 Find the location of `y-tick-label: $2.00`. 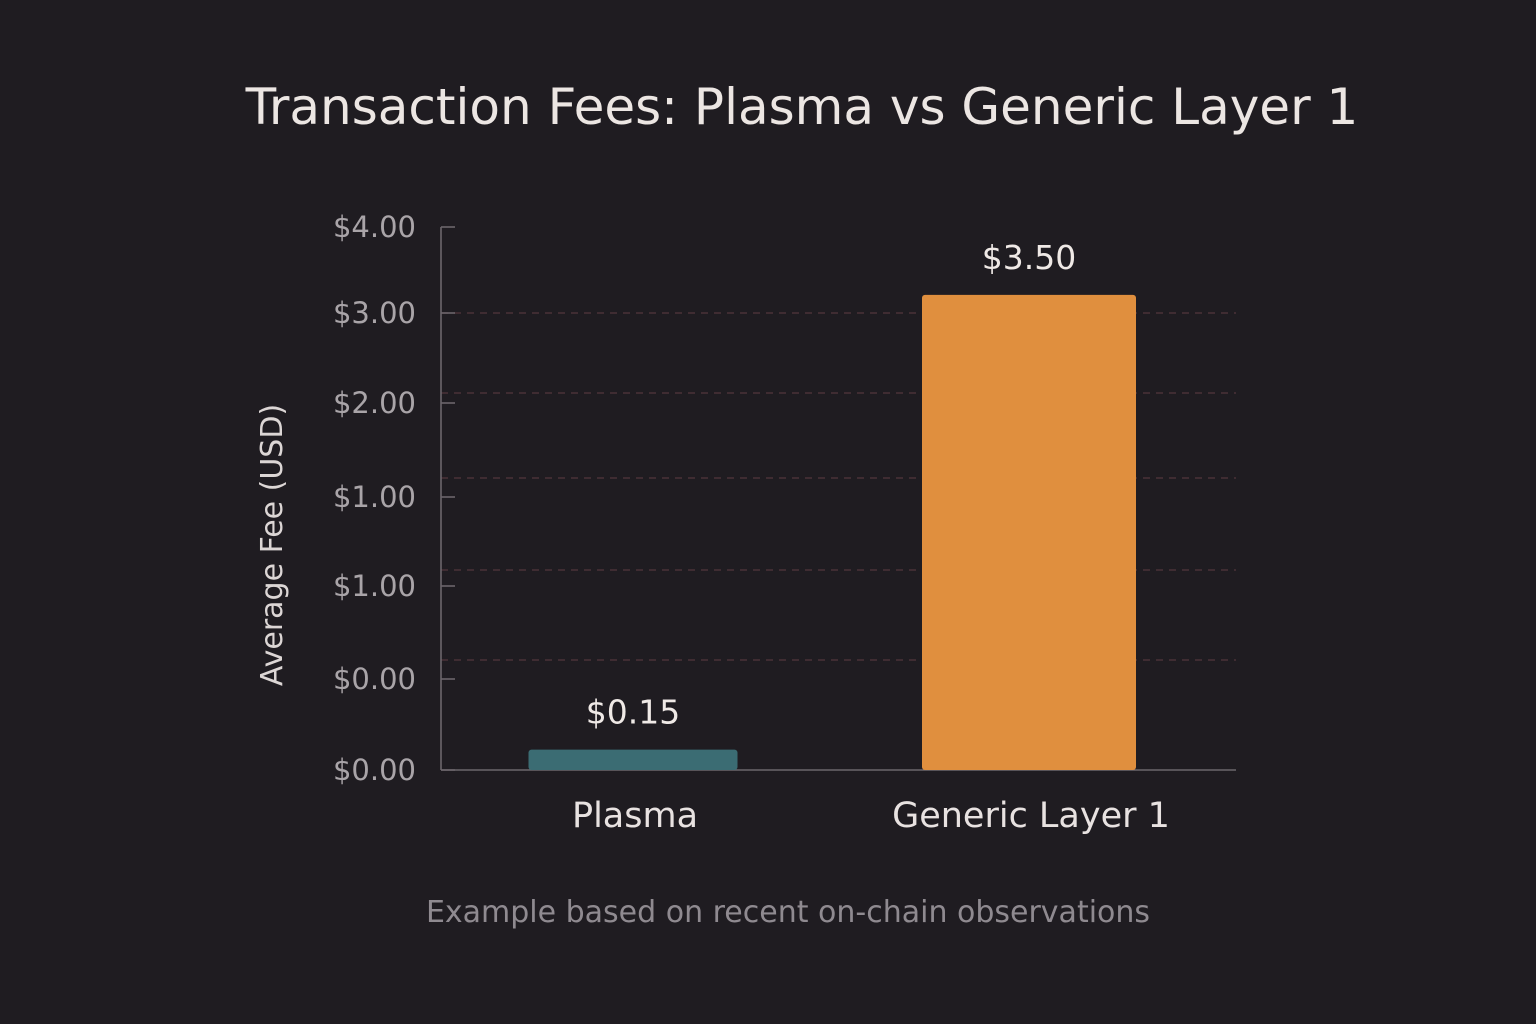

y-tick-label: $2.00 is located at coordinates (374, 403).